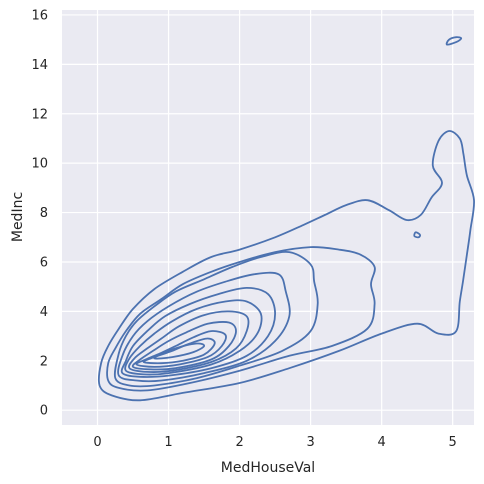 This screenshot has height=484, width=484. Describe the element at coordinates (44, 262) in the screenshot. I see `y-tick-label: 6` at that location.